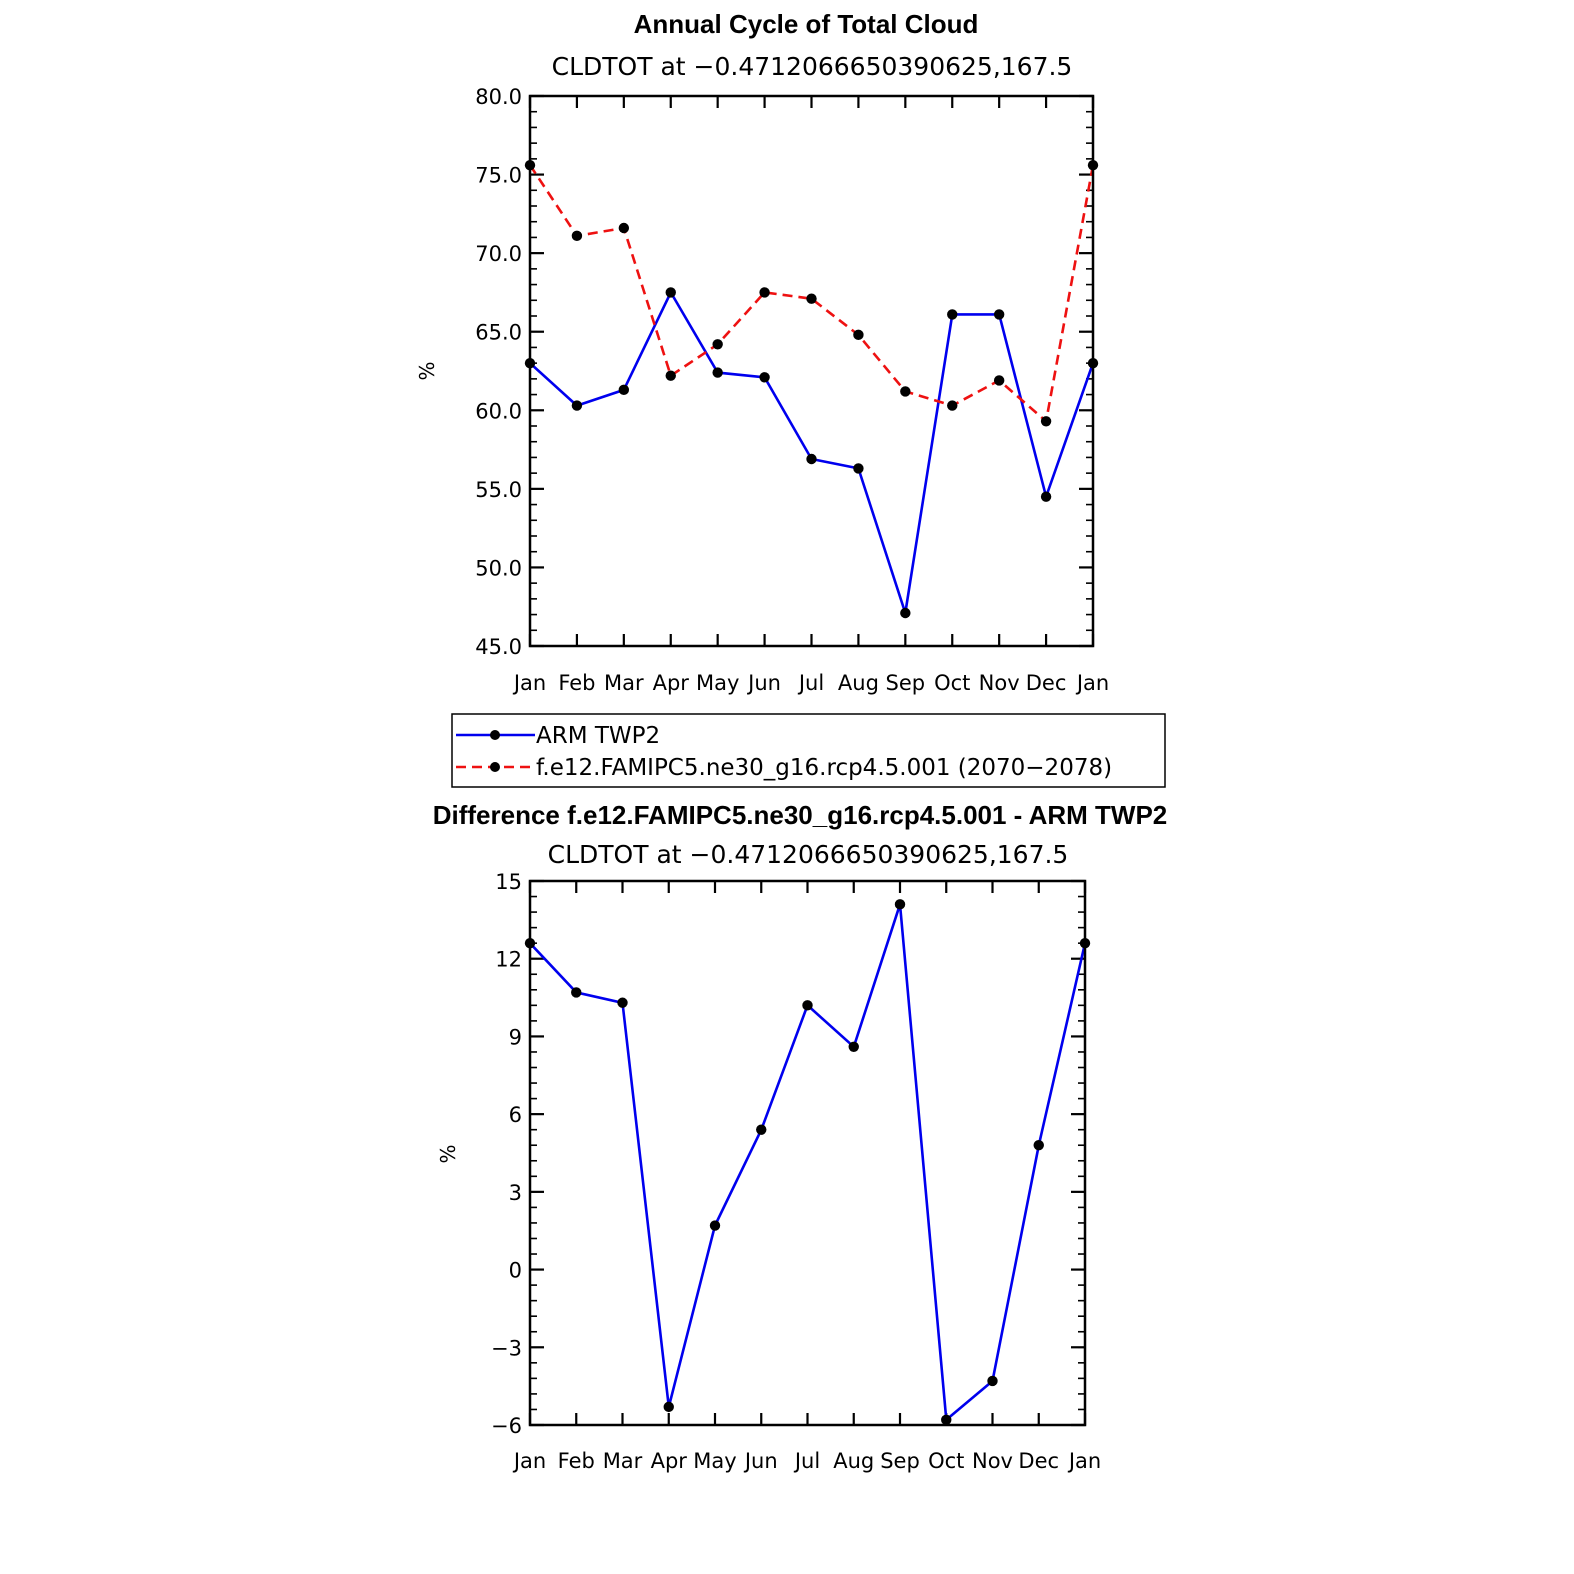 Image resolution: width=1574 pixels, height=1574 pixels. Describe the element at coordinates (508, 960) in the screenshot. I see `y-tick-label: 12` at that location.